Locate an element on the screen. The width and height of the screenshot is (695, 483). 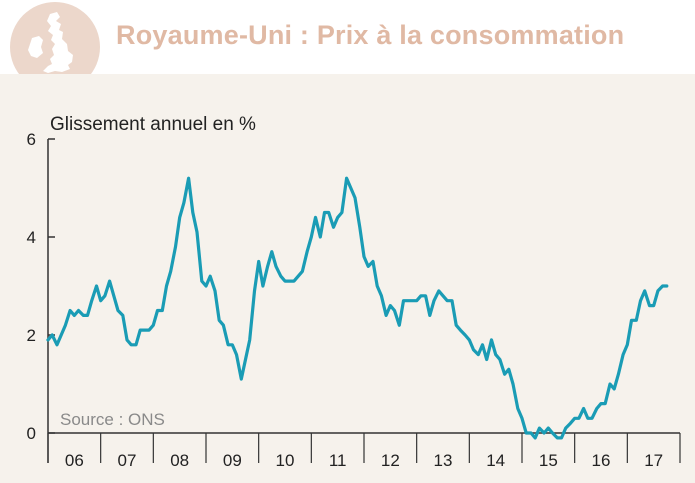
y-tick-label: 0 is located at coordinates (31, 433).